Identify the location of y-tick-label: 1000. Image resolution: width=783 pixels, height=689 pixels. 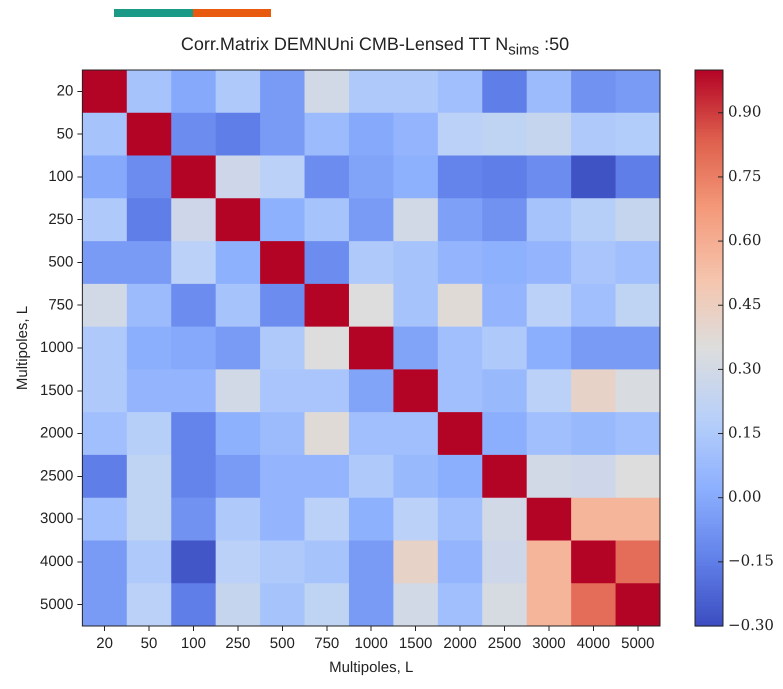
(57, 347).